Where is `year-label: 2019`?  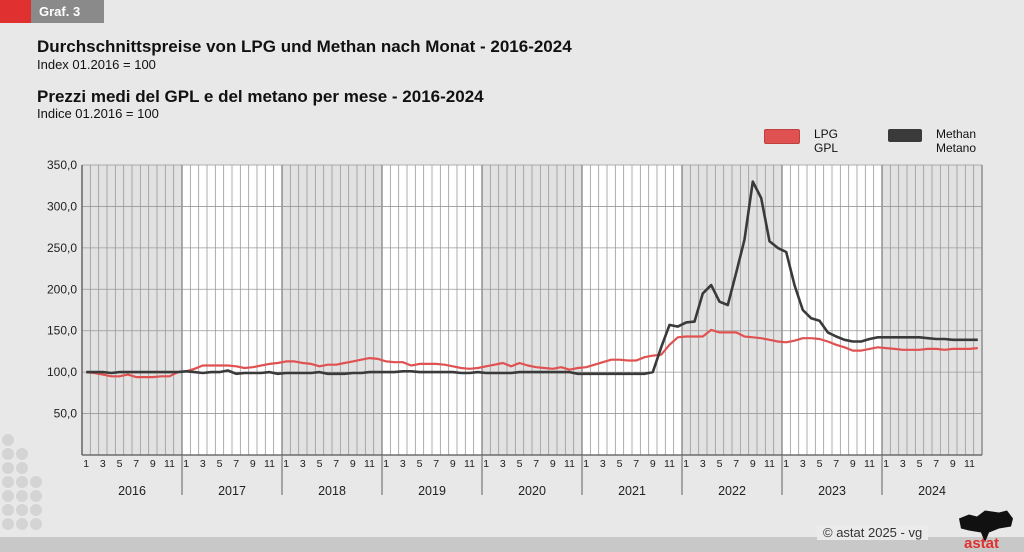
year-label: 2019 is located at coordinates (432, 491).